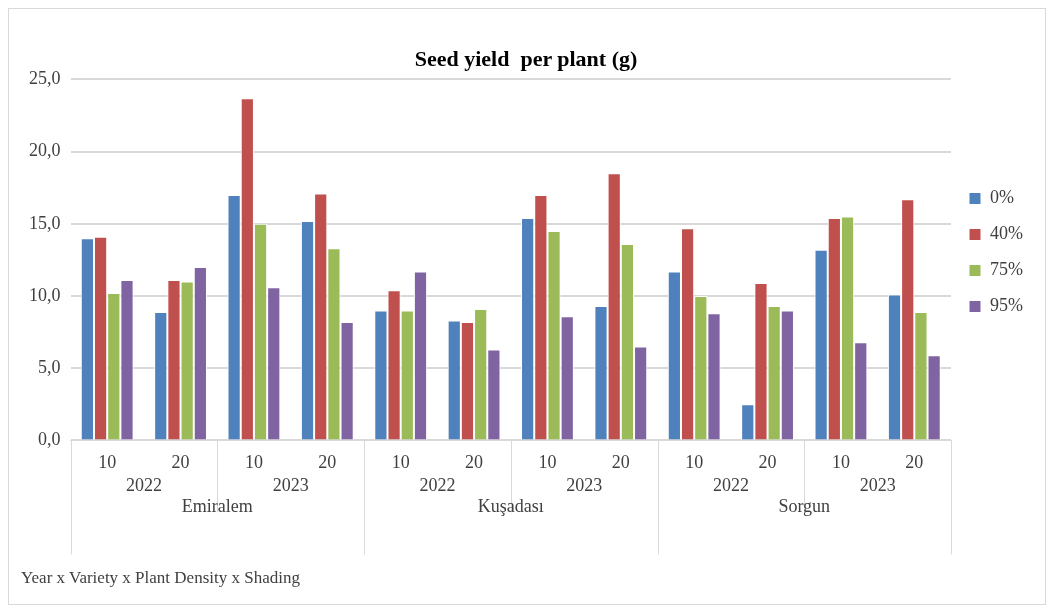 The height and width of the screenshot is (610, 1056). I want to click on y-tick-label: 5,0, so click(49, 366).